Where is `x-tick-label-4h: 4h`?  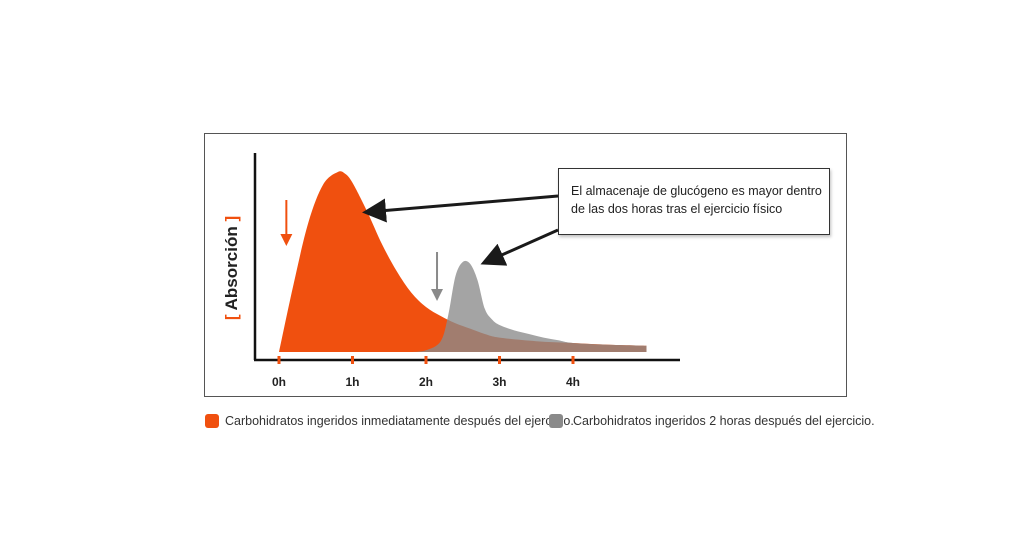 x-tick-label-4h: 4h is located at coordinates (573, 382).